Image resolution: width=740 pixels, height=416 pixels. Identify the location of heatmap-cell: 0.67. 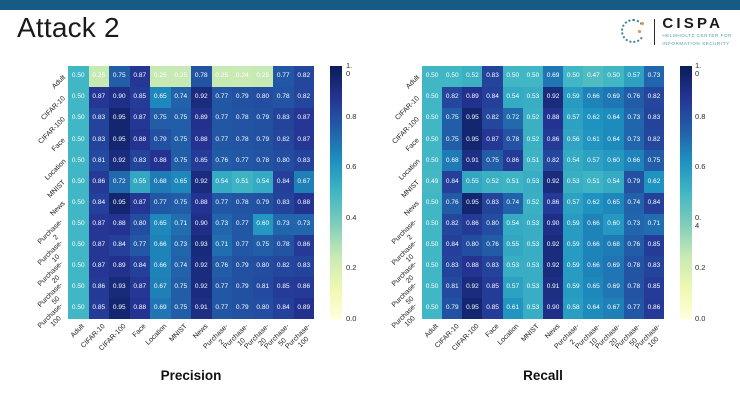
(160, 287).